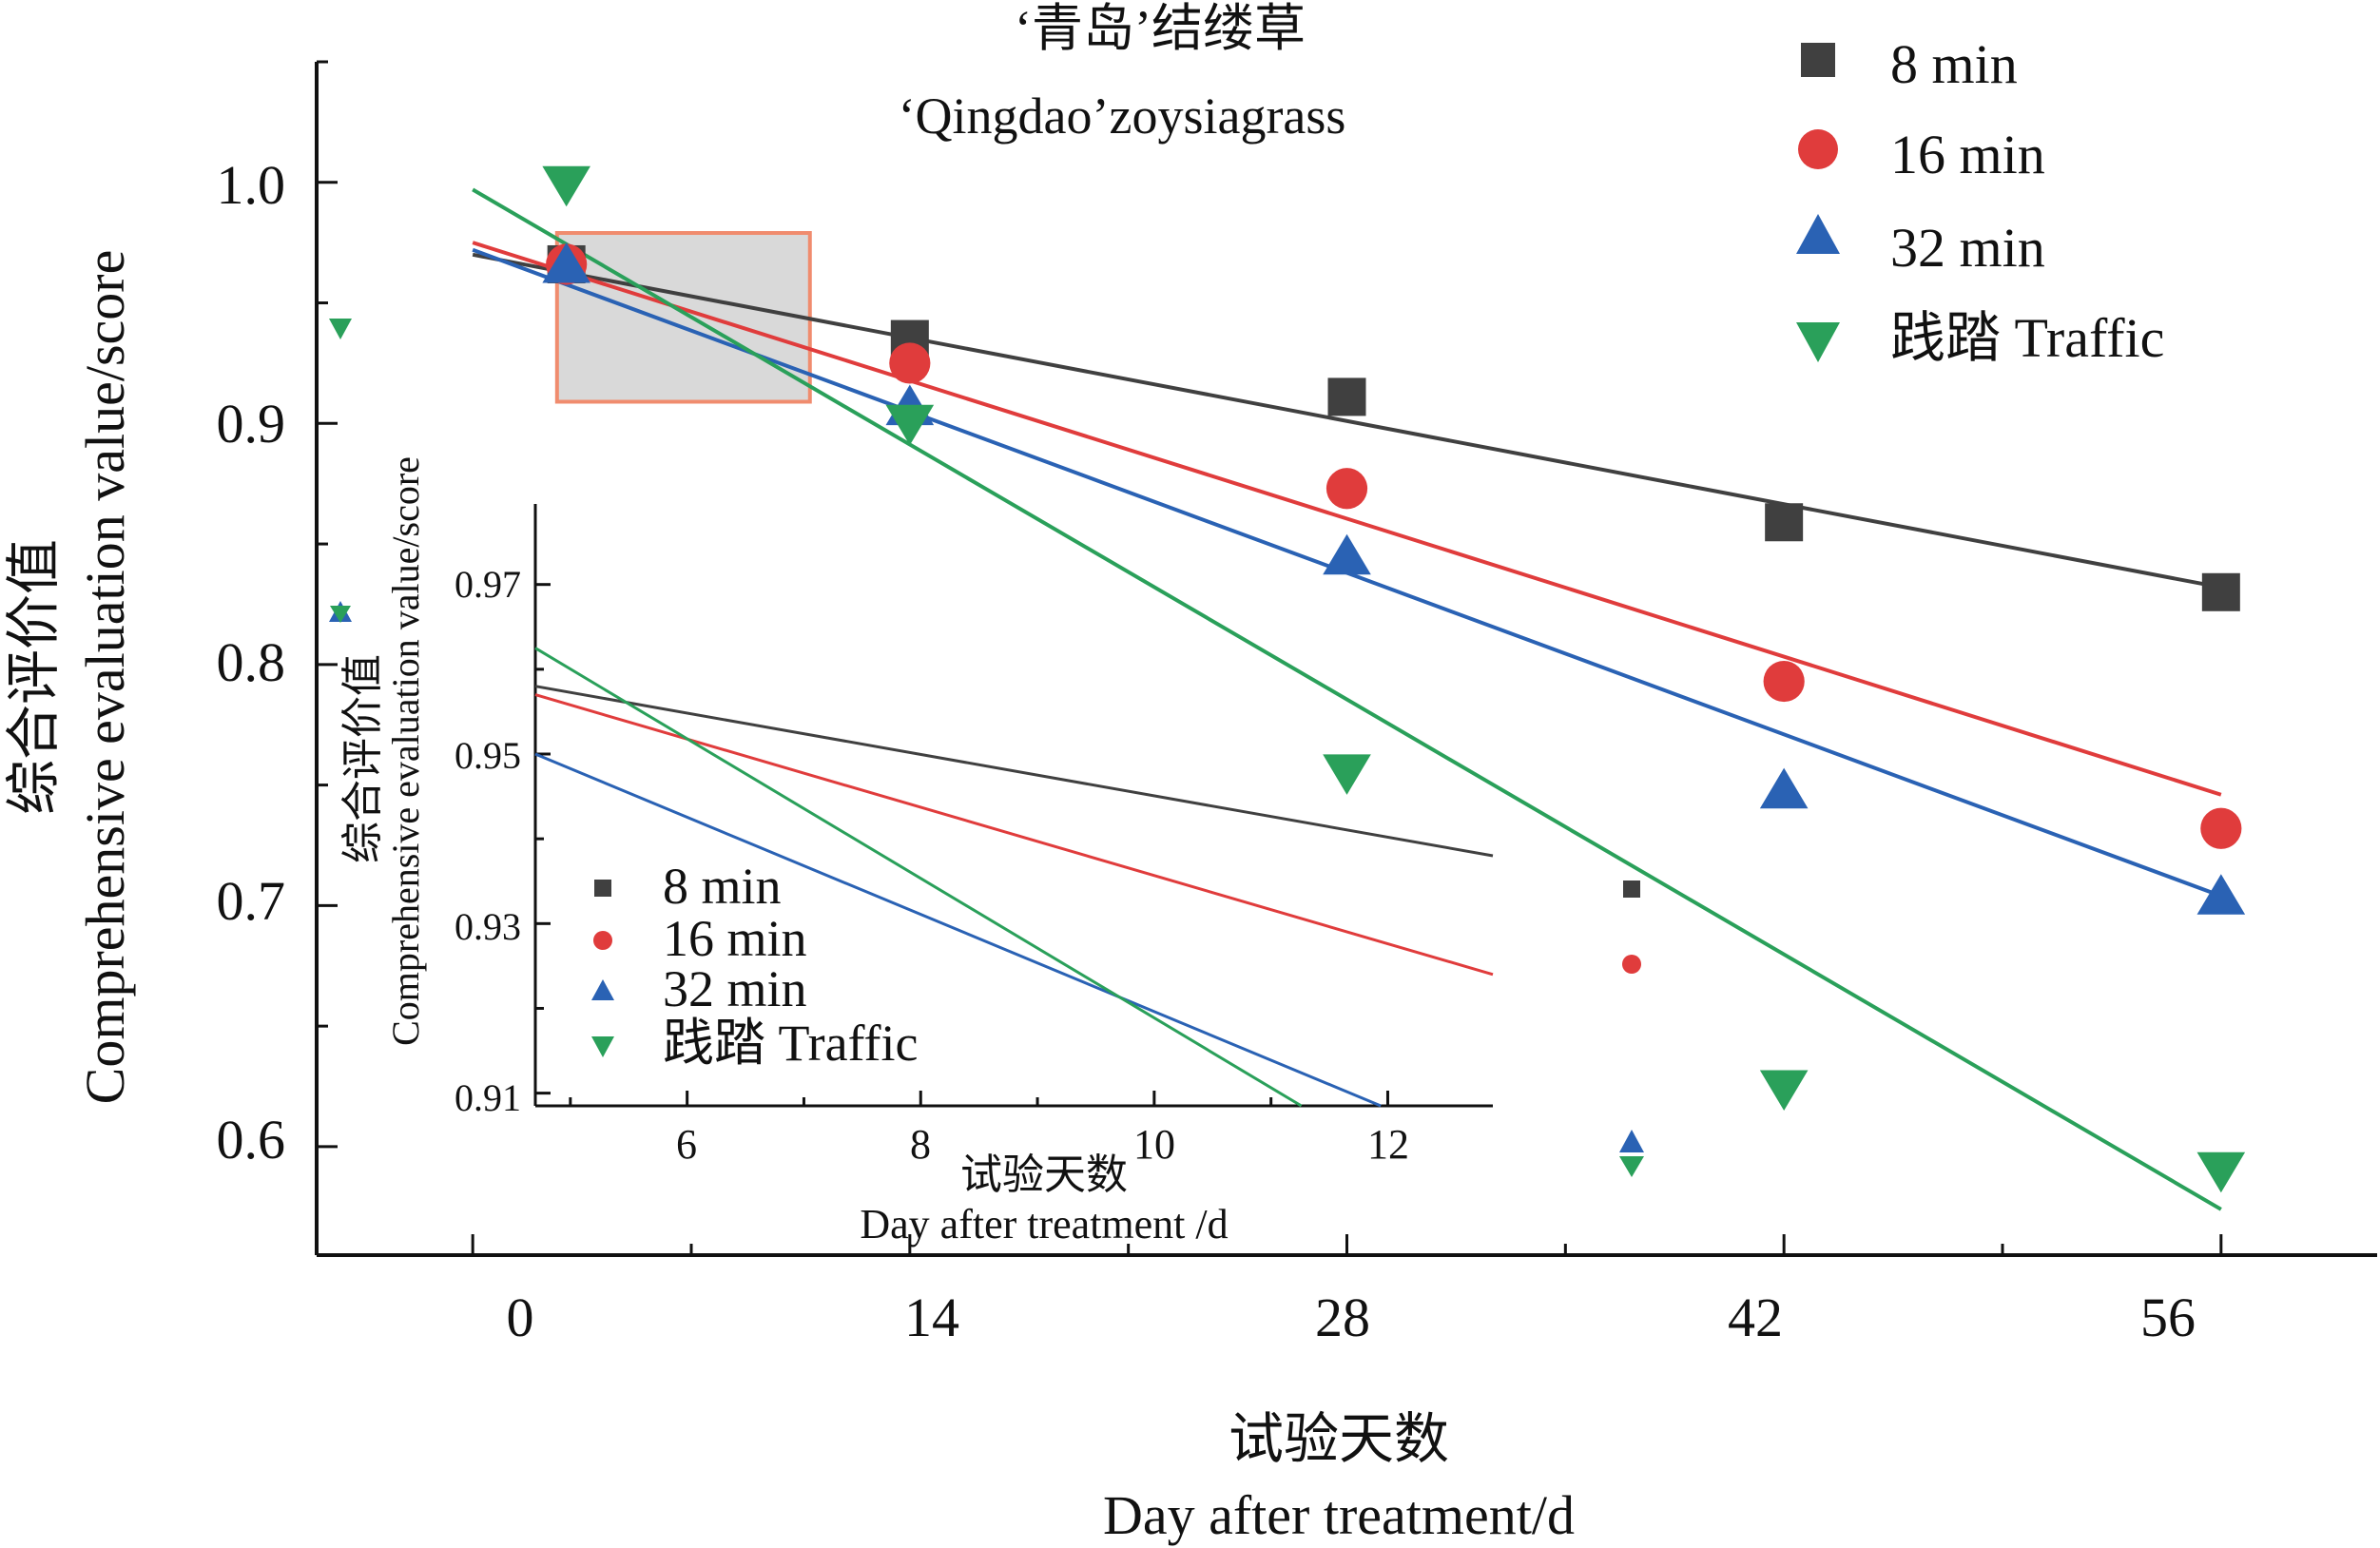 This screenshot has width=2380, height=1548. I want to click on x-tick-label-42: 42, so click(1755, 1317).